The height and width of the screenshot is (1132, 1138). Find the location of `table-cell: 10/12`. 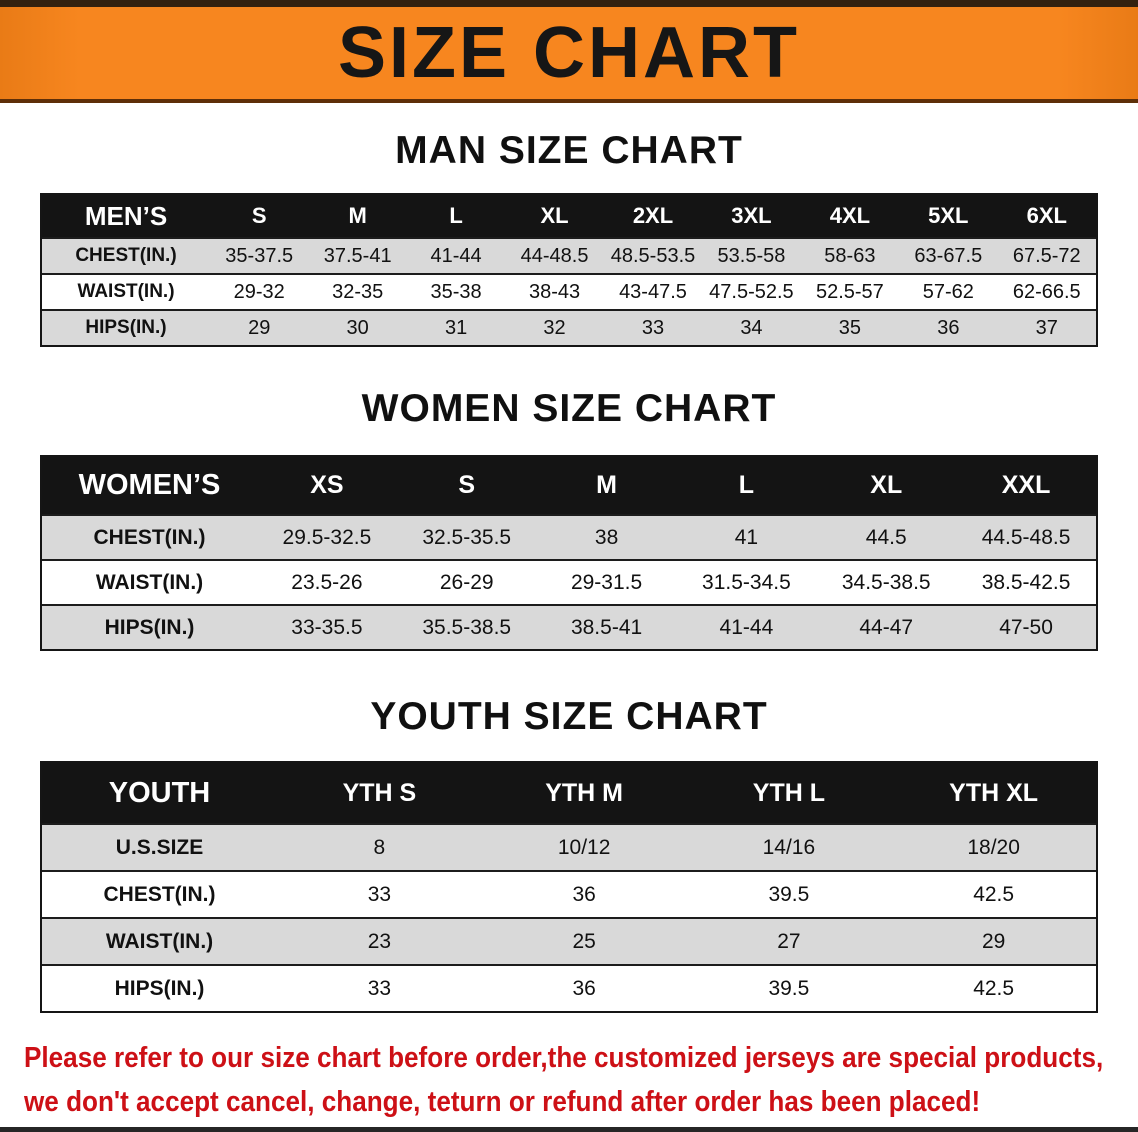

table-cell: 10/12 is located at coordinates (584, 847).